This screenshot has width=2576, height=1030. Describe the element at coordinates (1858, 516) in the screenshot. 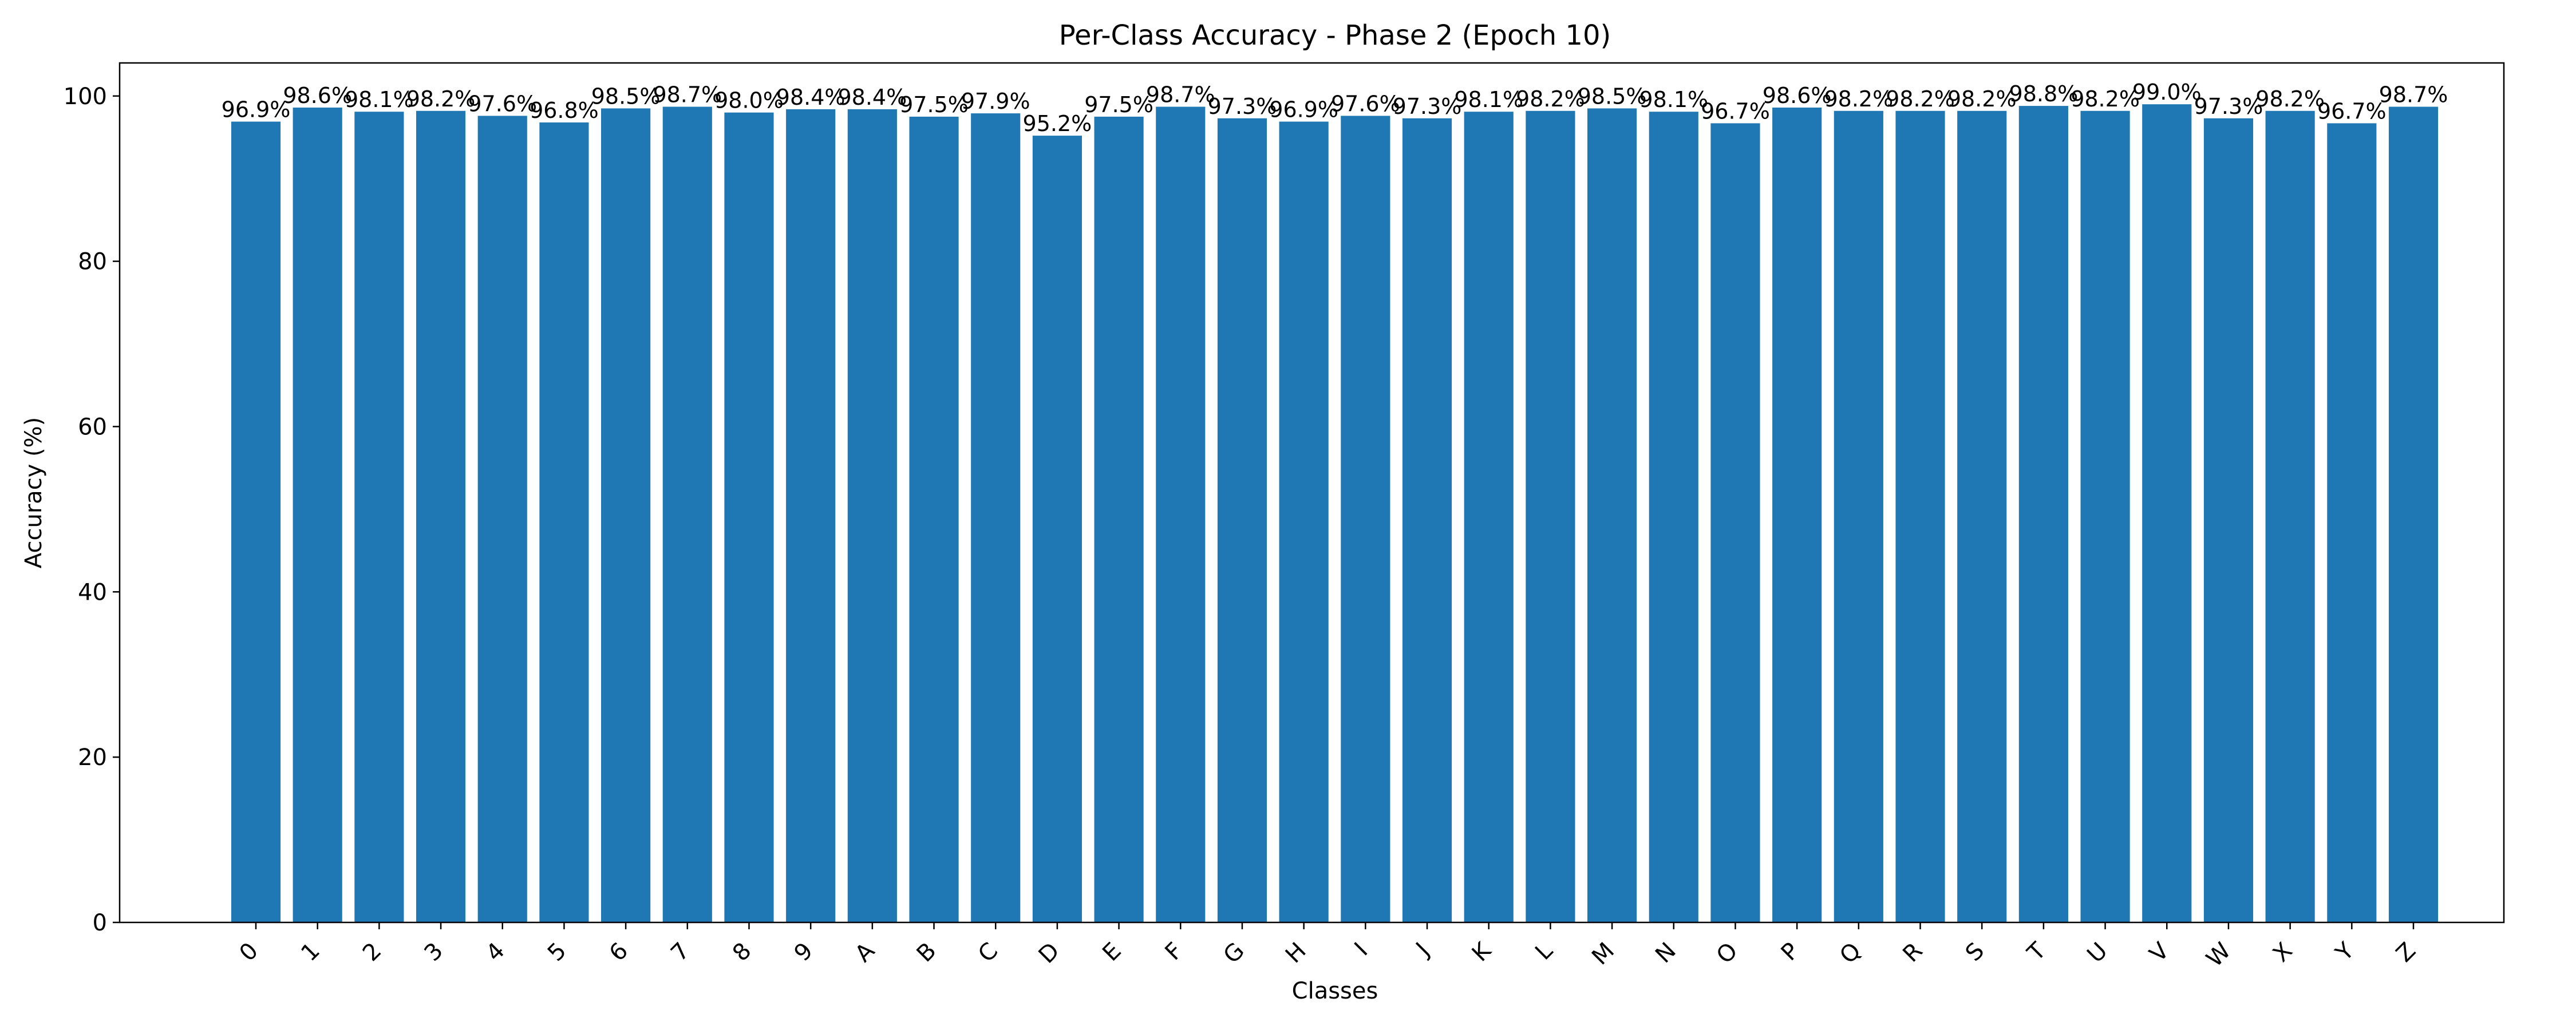

I see `bar-Q` at that location.